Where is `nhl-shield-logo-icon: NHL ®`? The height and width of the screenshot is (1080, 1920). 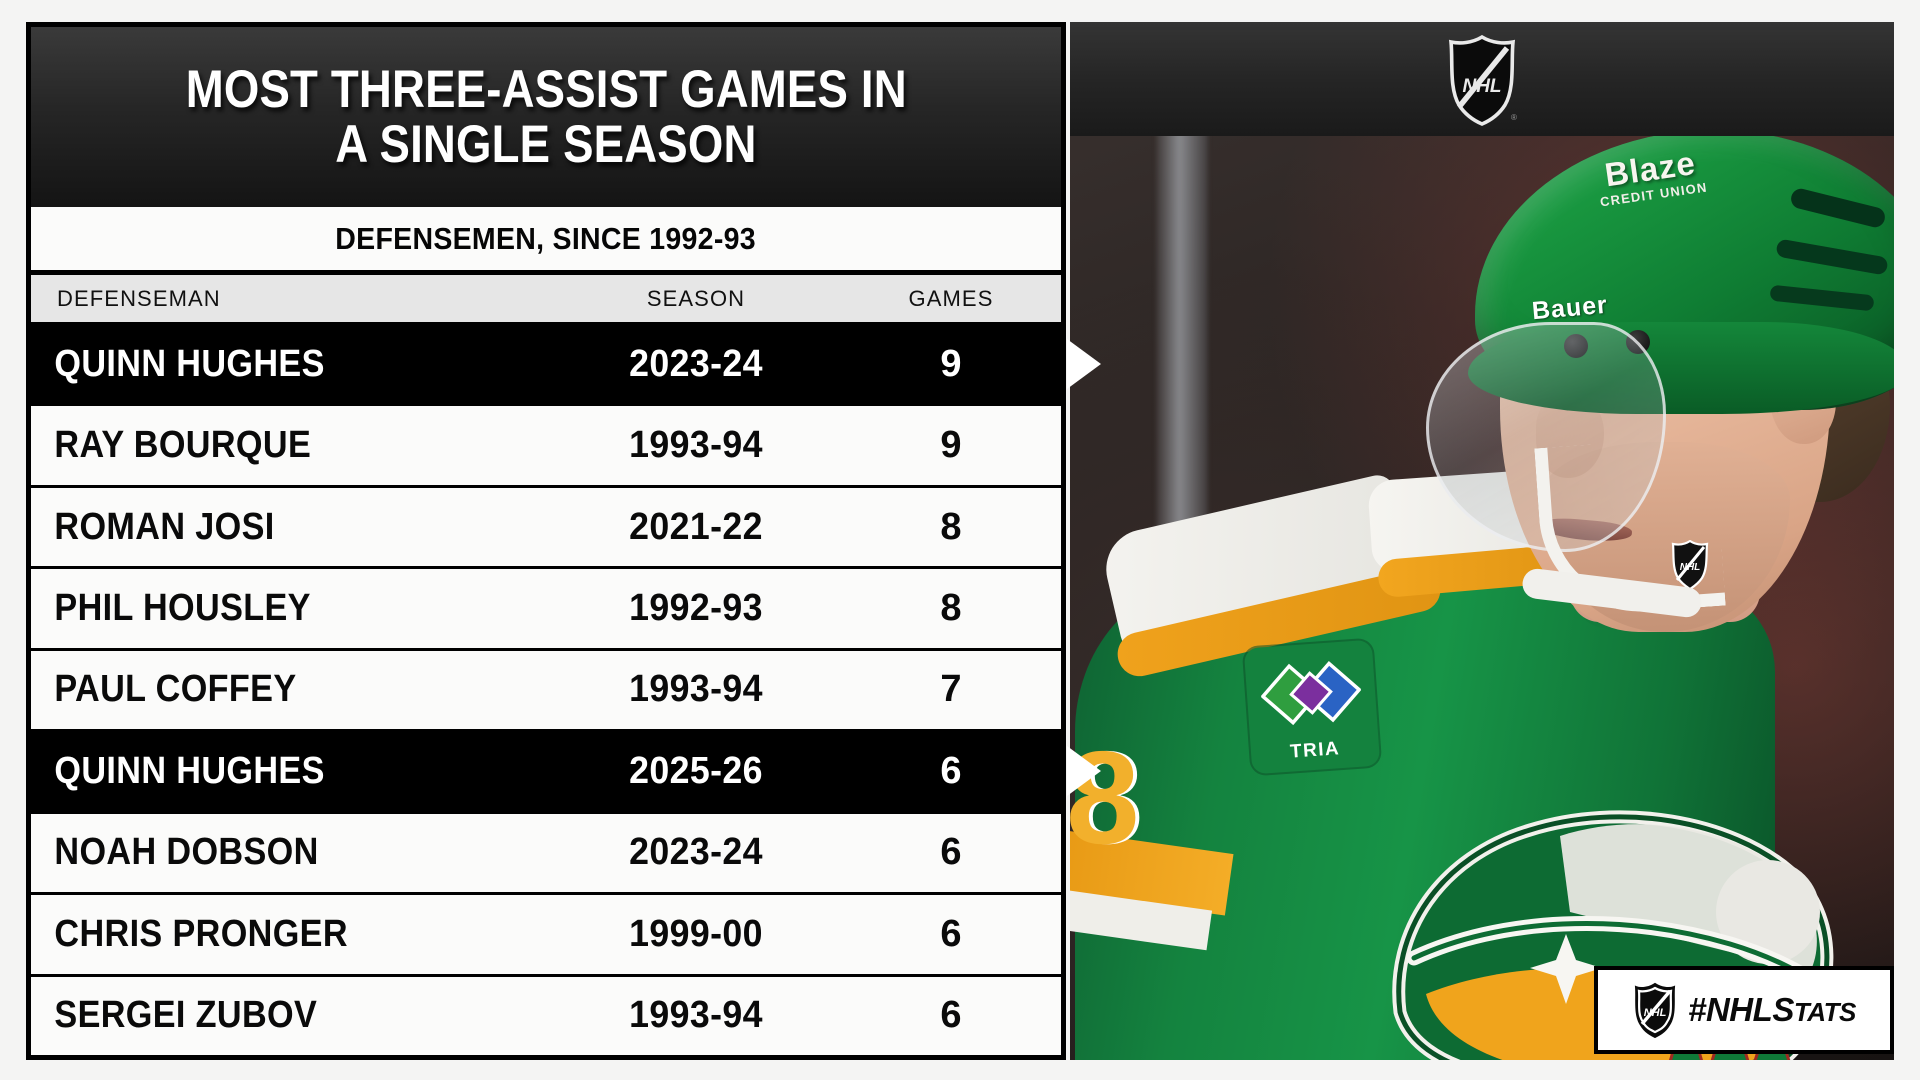
nhl-shield-logo-icon: NHL ® is located at coordinates (1482, 80).